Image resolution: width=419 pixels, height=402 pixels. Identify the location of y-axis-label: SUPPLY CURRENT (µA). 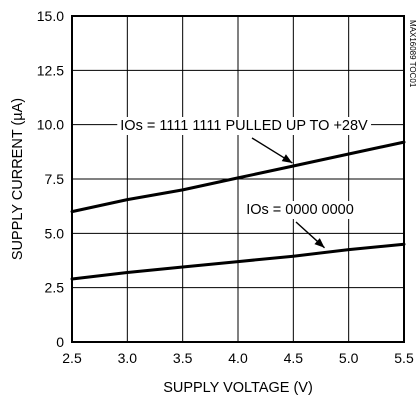
(18, 179).